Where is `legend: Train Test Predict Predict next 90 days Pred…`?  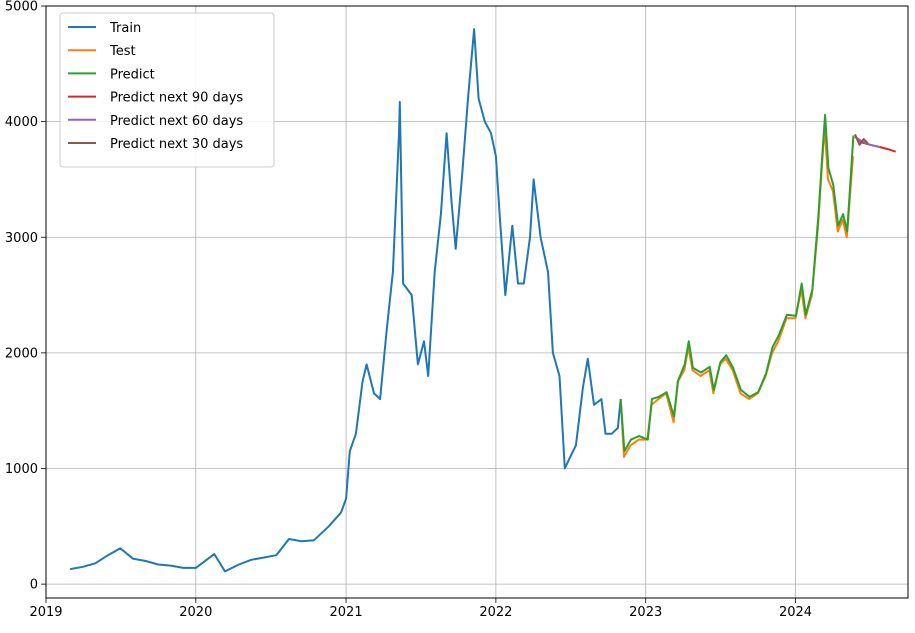
legend: Train Test Predict Predict next 90 days Pred… is located at coordinates (167, 90).